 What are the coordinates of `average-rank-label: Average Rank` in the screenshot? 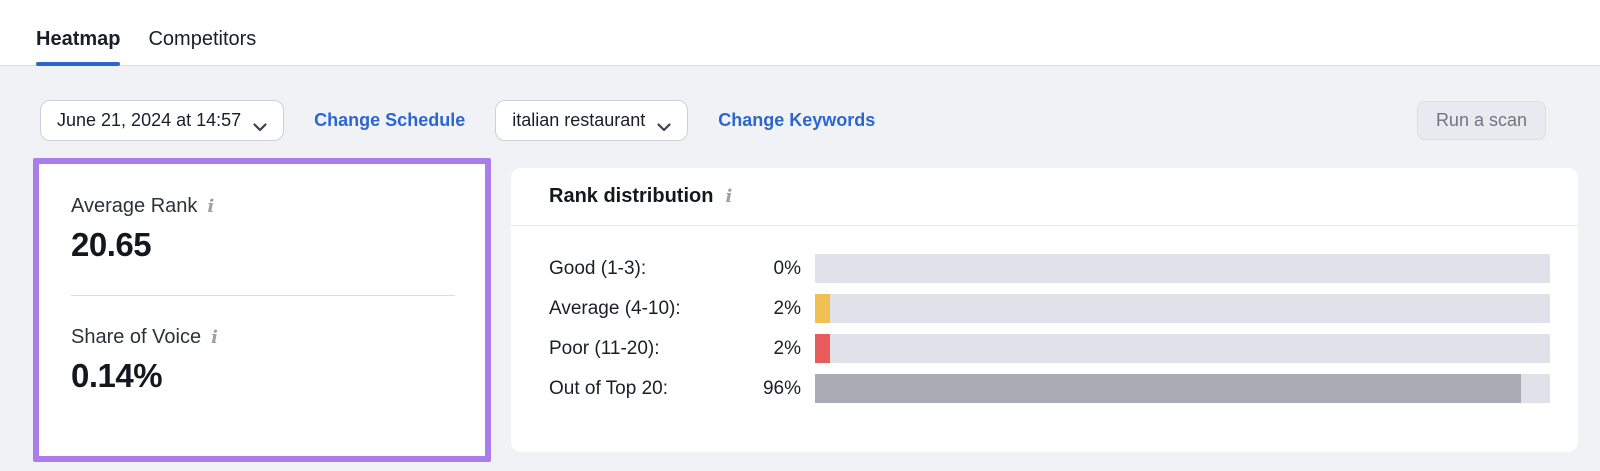 It's located at (134, 206).